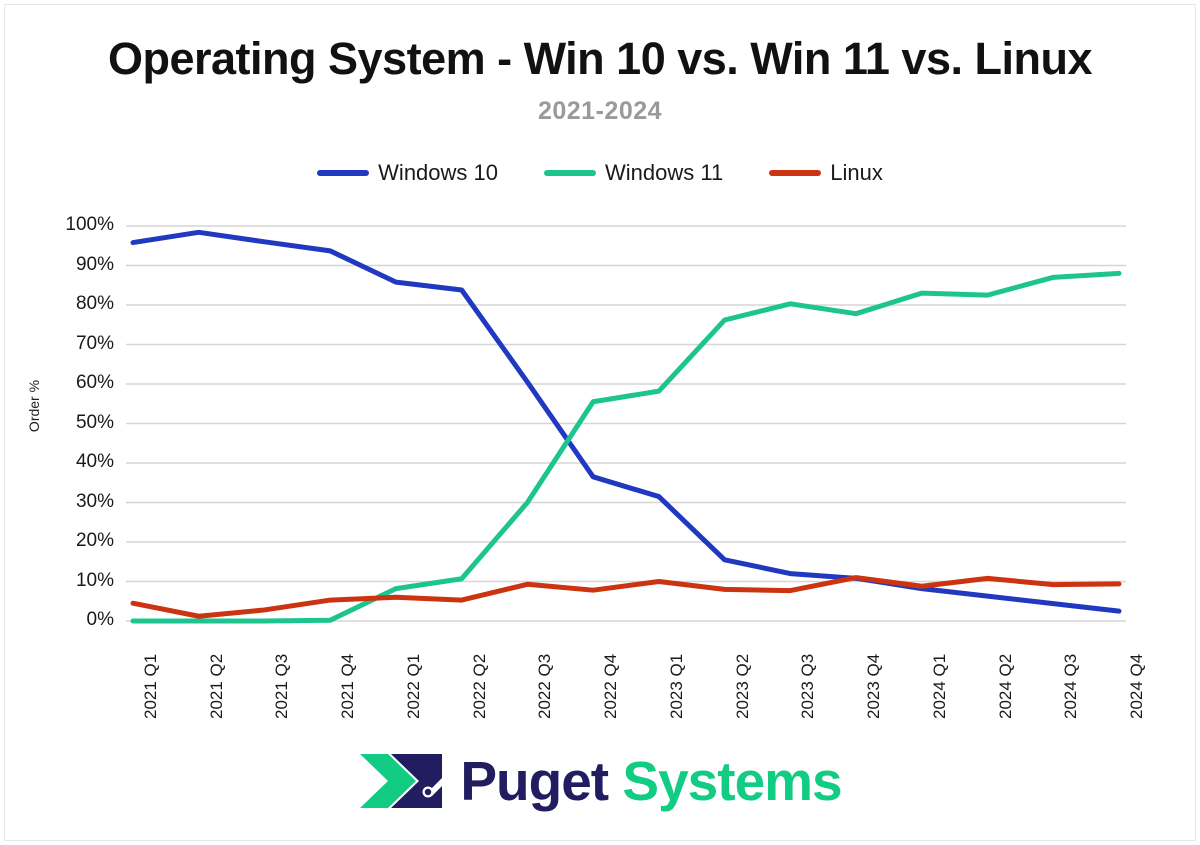 Image resolution: width=1200 pixels, height=845 pixels. What do you see at coordinates (94, 264) in the screenshot?
I see `y-tick-label: 90%` at bounding box center [94, 264].